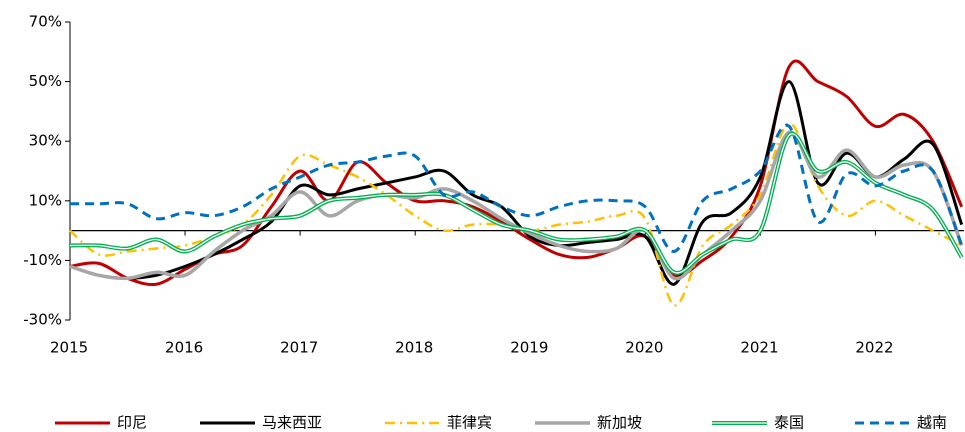 This screenshot has width=965, height=432. What do you see at coordinates (414, 348) in the screenshot?
I see `x-tick-label: 2018` at bounding box center [414, 348].